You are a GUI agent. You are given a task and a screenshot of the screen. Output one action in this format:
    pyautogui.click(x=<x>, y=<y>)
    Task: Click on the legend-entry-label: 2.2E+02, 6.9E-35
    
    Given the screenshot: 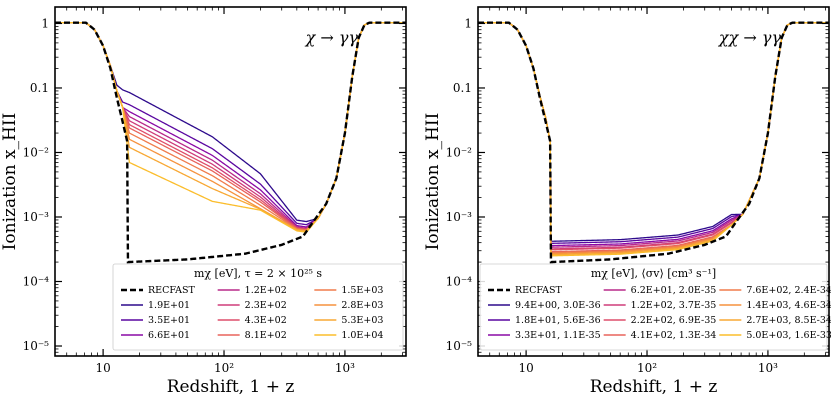 What is the action you would take?
    pyautogui.click(x=674, y=320)
    